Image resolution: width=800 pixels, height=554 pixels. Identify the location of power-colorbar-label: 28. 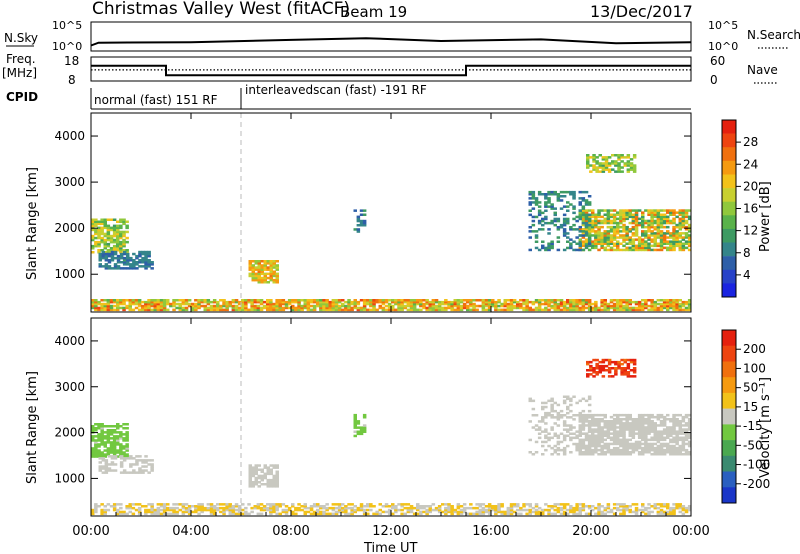
(750, 142).